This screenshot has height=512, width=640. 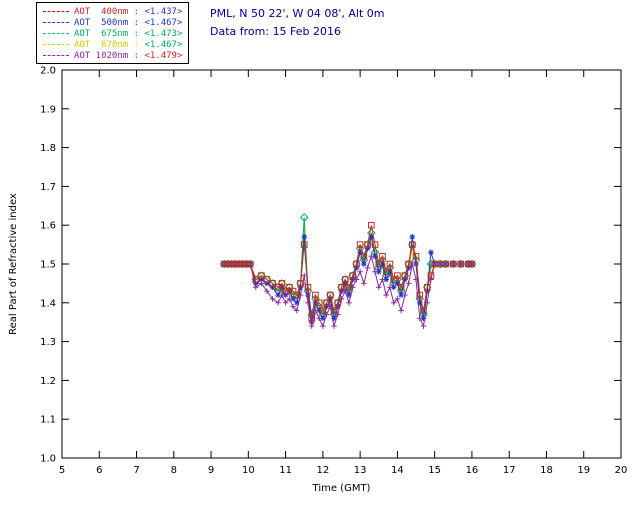 I want to click on x-tick-label: 15, so click(x=434, y=470).